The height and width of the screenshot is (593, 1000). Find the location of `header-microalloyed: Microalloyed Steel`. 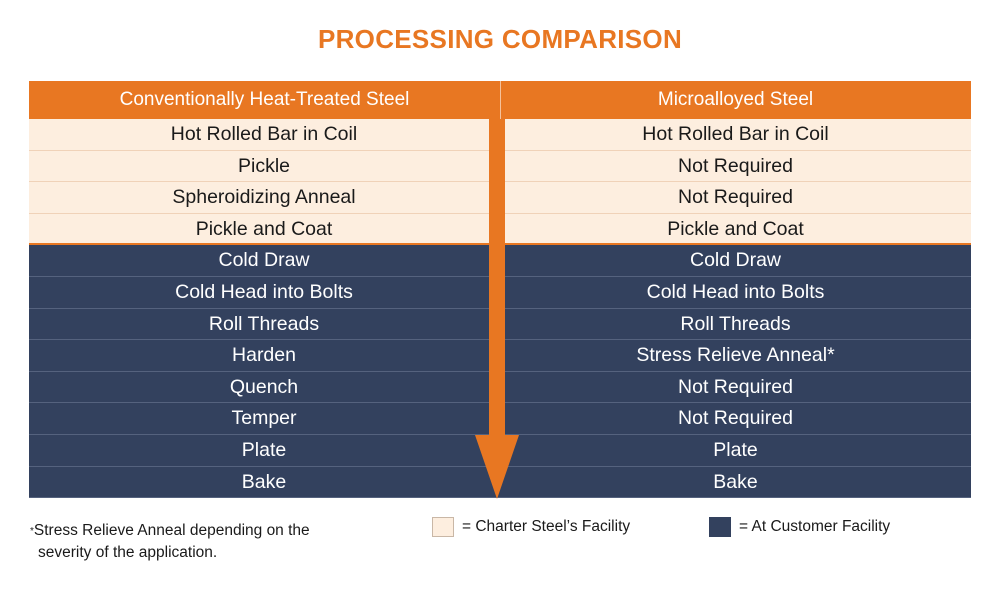

header-microalloyed: Microalloyed Steel is located at coordinates (735, 99).